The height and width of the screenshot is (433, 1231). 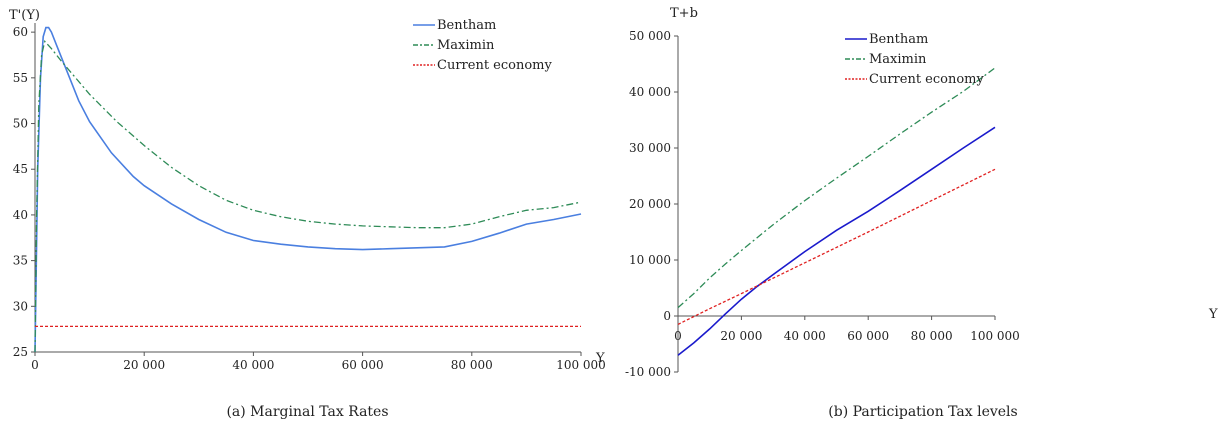 What do you see at coordinates (684, 13) in the screenshot?
I see `y-axis-title: T+b` at bounding box center [684, 13].